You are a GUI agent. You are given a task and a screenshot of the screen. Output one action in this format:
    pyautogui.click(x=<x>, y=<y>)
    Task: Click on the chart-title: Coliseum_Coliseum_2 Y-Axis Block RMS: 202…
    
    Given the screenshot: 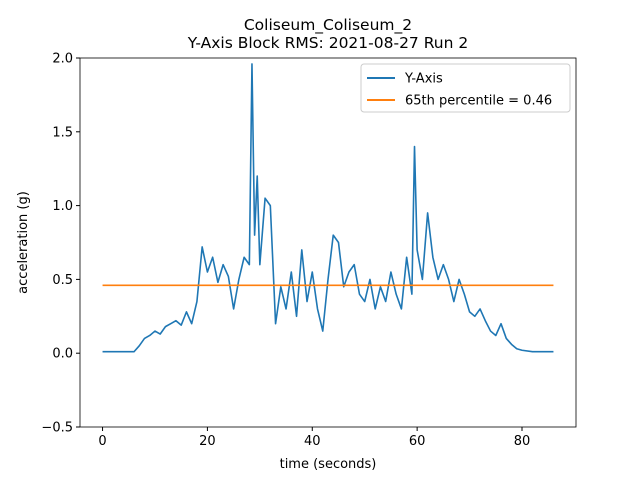 What is the action you would take?
    pyautogui.click(x=327, y=34)
    